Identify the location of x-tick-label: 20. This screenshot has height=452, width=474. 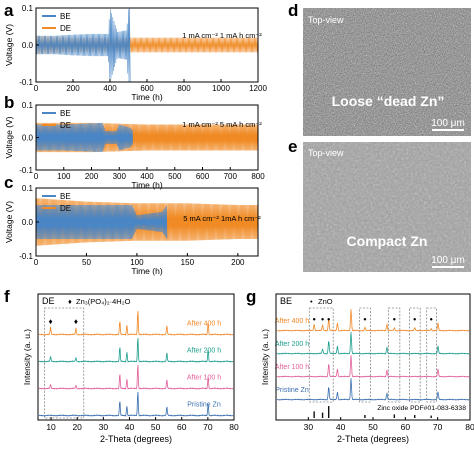
(77, 427).